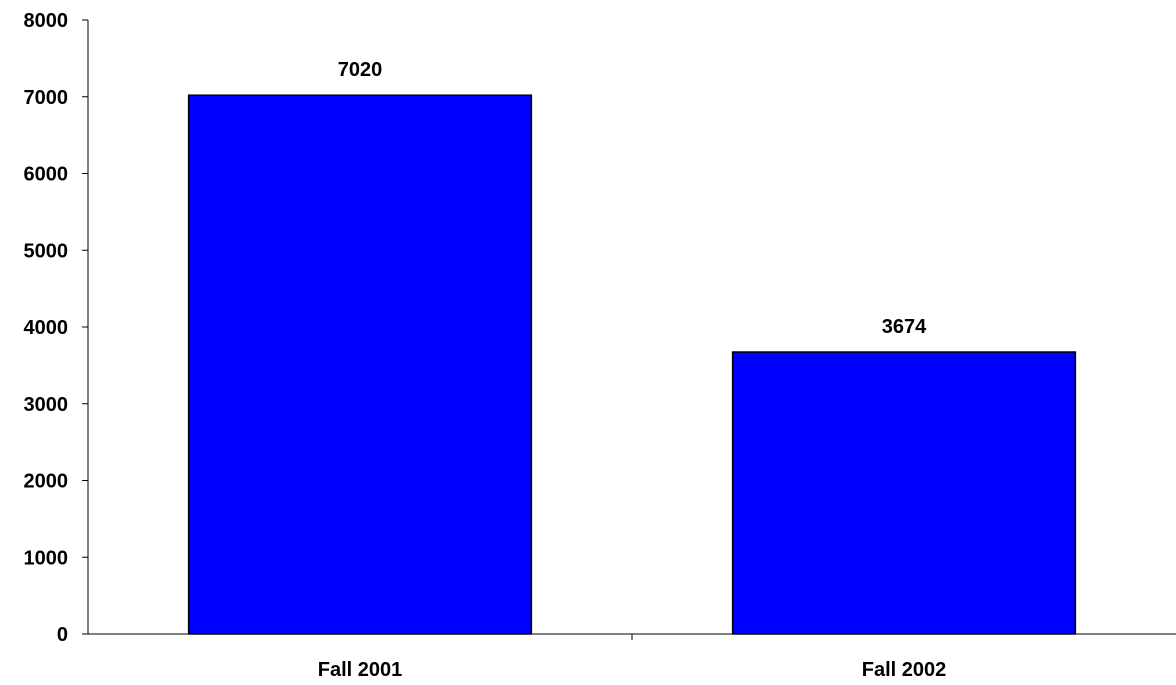 The width and height of the screenshot is (1176, 685). I want to click on x-ticks-group: Fall 2001 Fall 2002, so click(632, 657).